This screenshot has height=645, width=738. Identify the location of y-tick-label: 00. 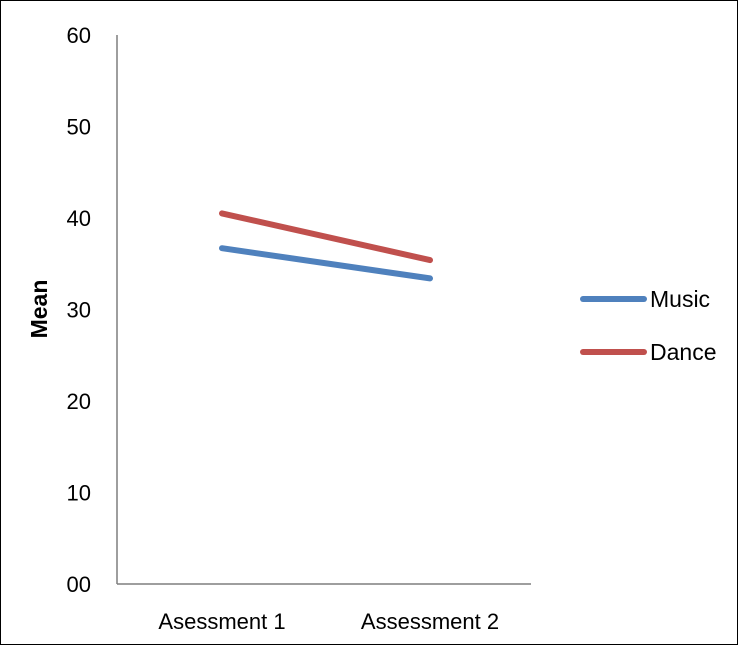
(79, 584).